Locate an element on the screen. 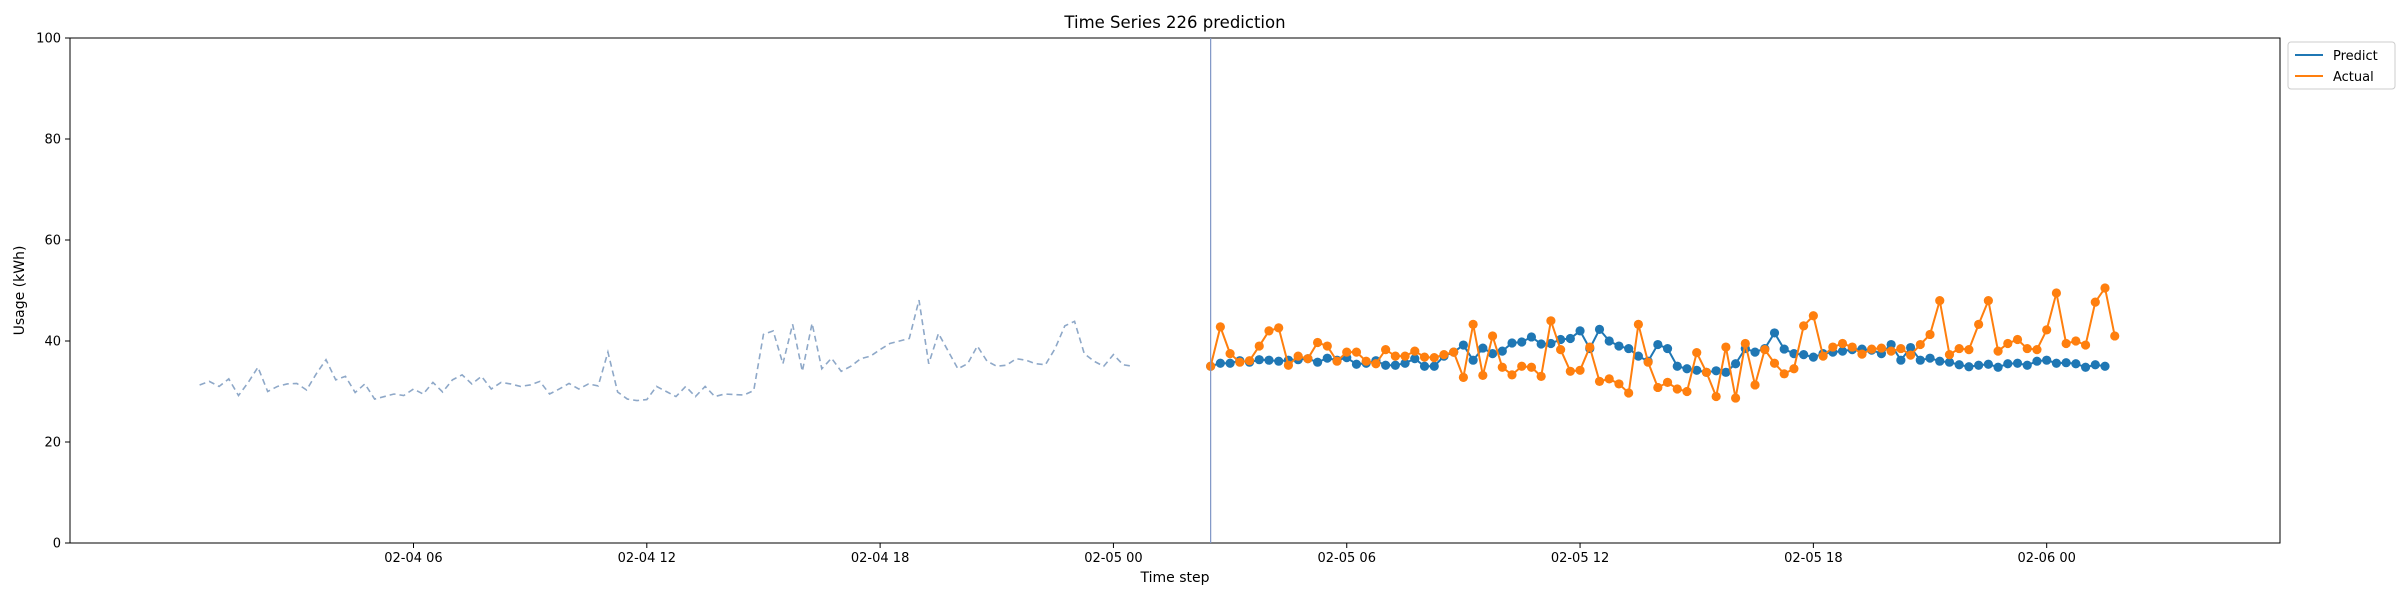 The image size is (2400, 600). chart-title: Time Series 226 prediction is located at coordinates (1174, 22).